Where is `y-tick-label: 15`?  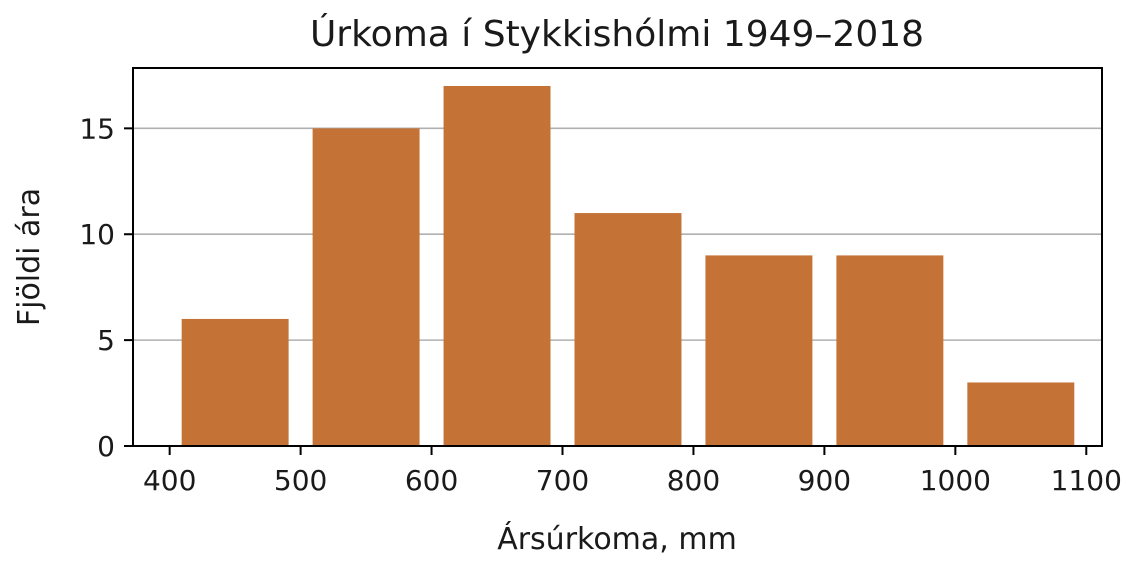
y-tick-label: 15 is located at coordinates (97, 128).